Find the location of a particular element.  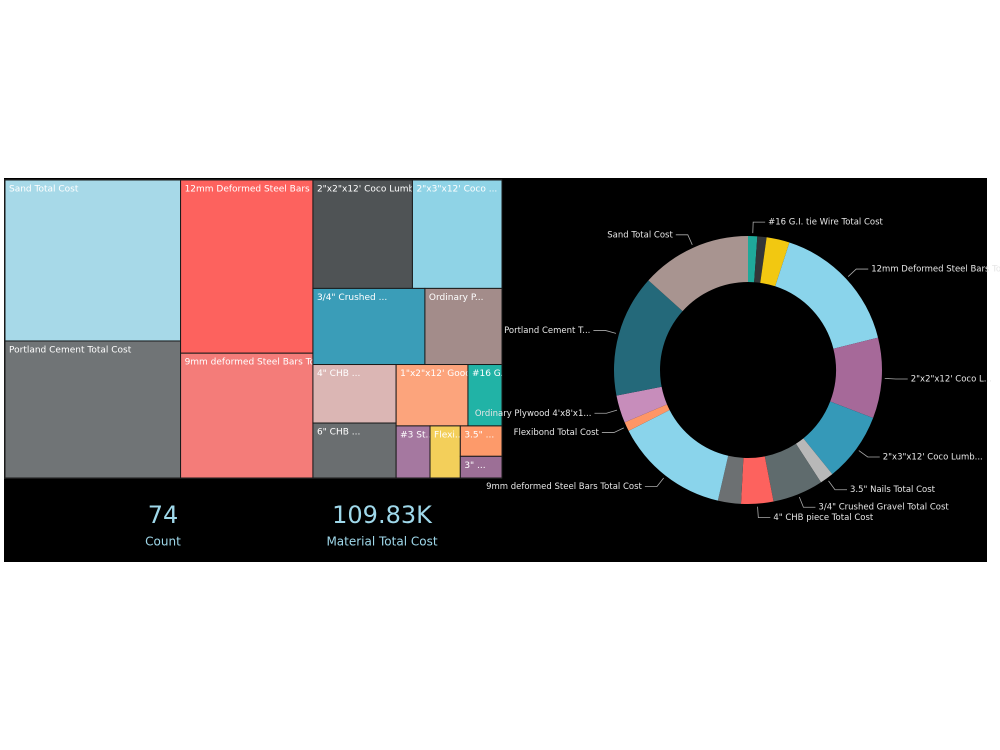

slice-label: Flexibond Total Cost is located at coordinates (557, 433).